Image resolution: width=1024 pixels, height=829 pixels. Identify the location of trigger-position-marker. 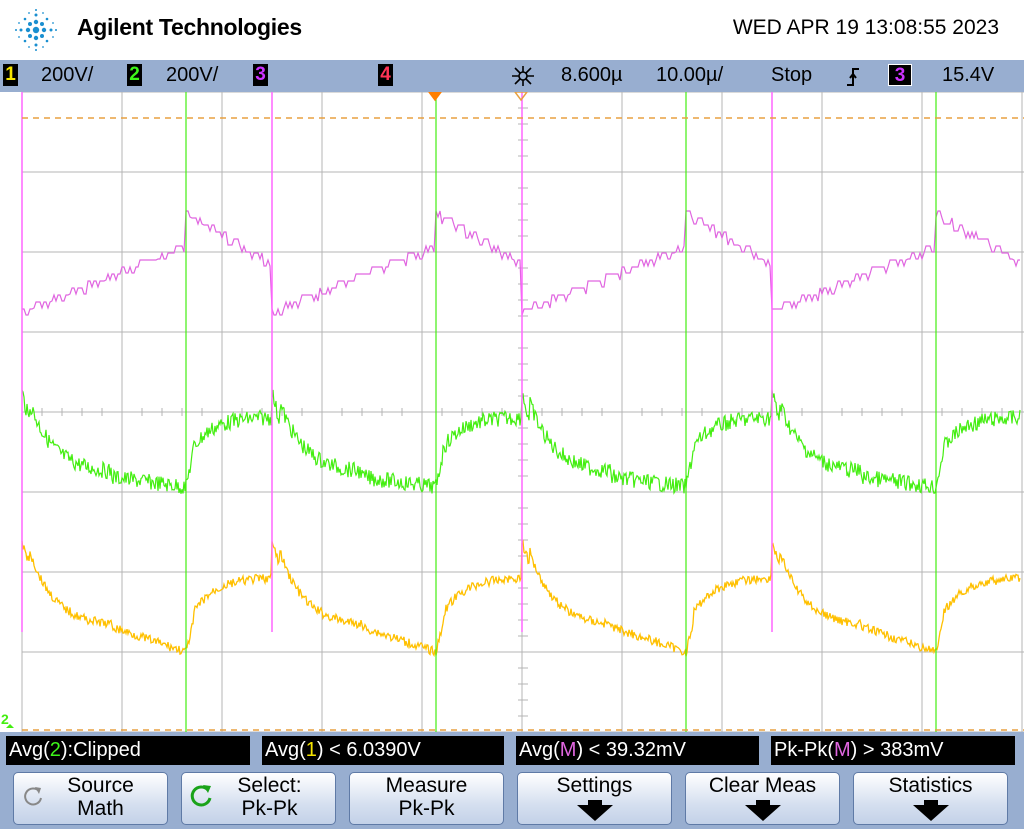
(435, 96).